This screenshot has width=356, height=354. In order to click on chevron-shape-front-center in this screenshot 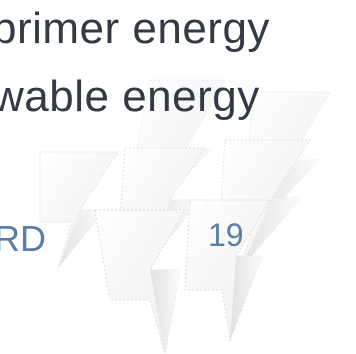, I will do `click(140, 281)`.